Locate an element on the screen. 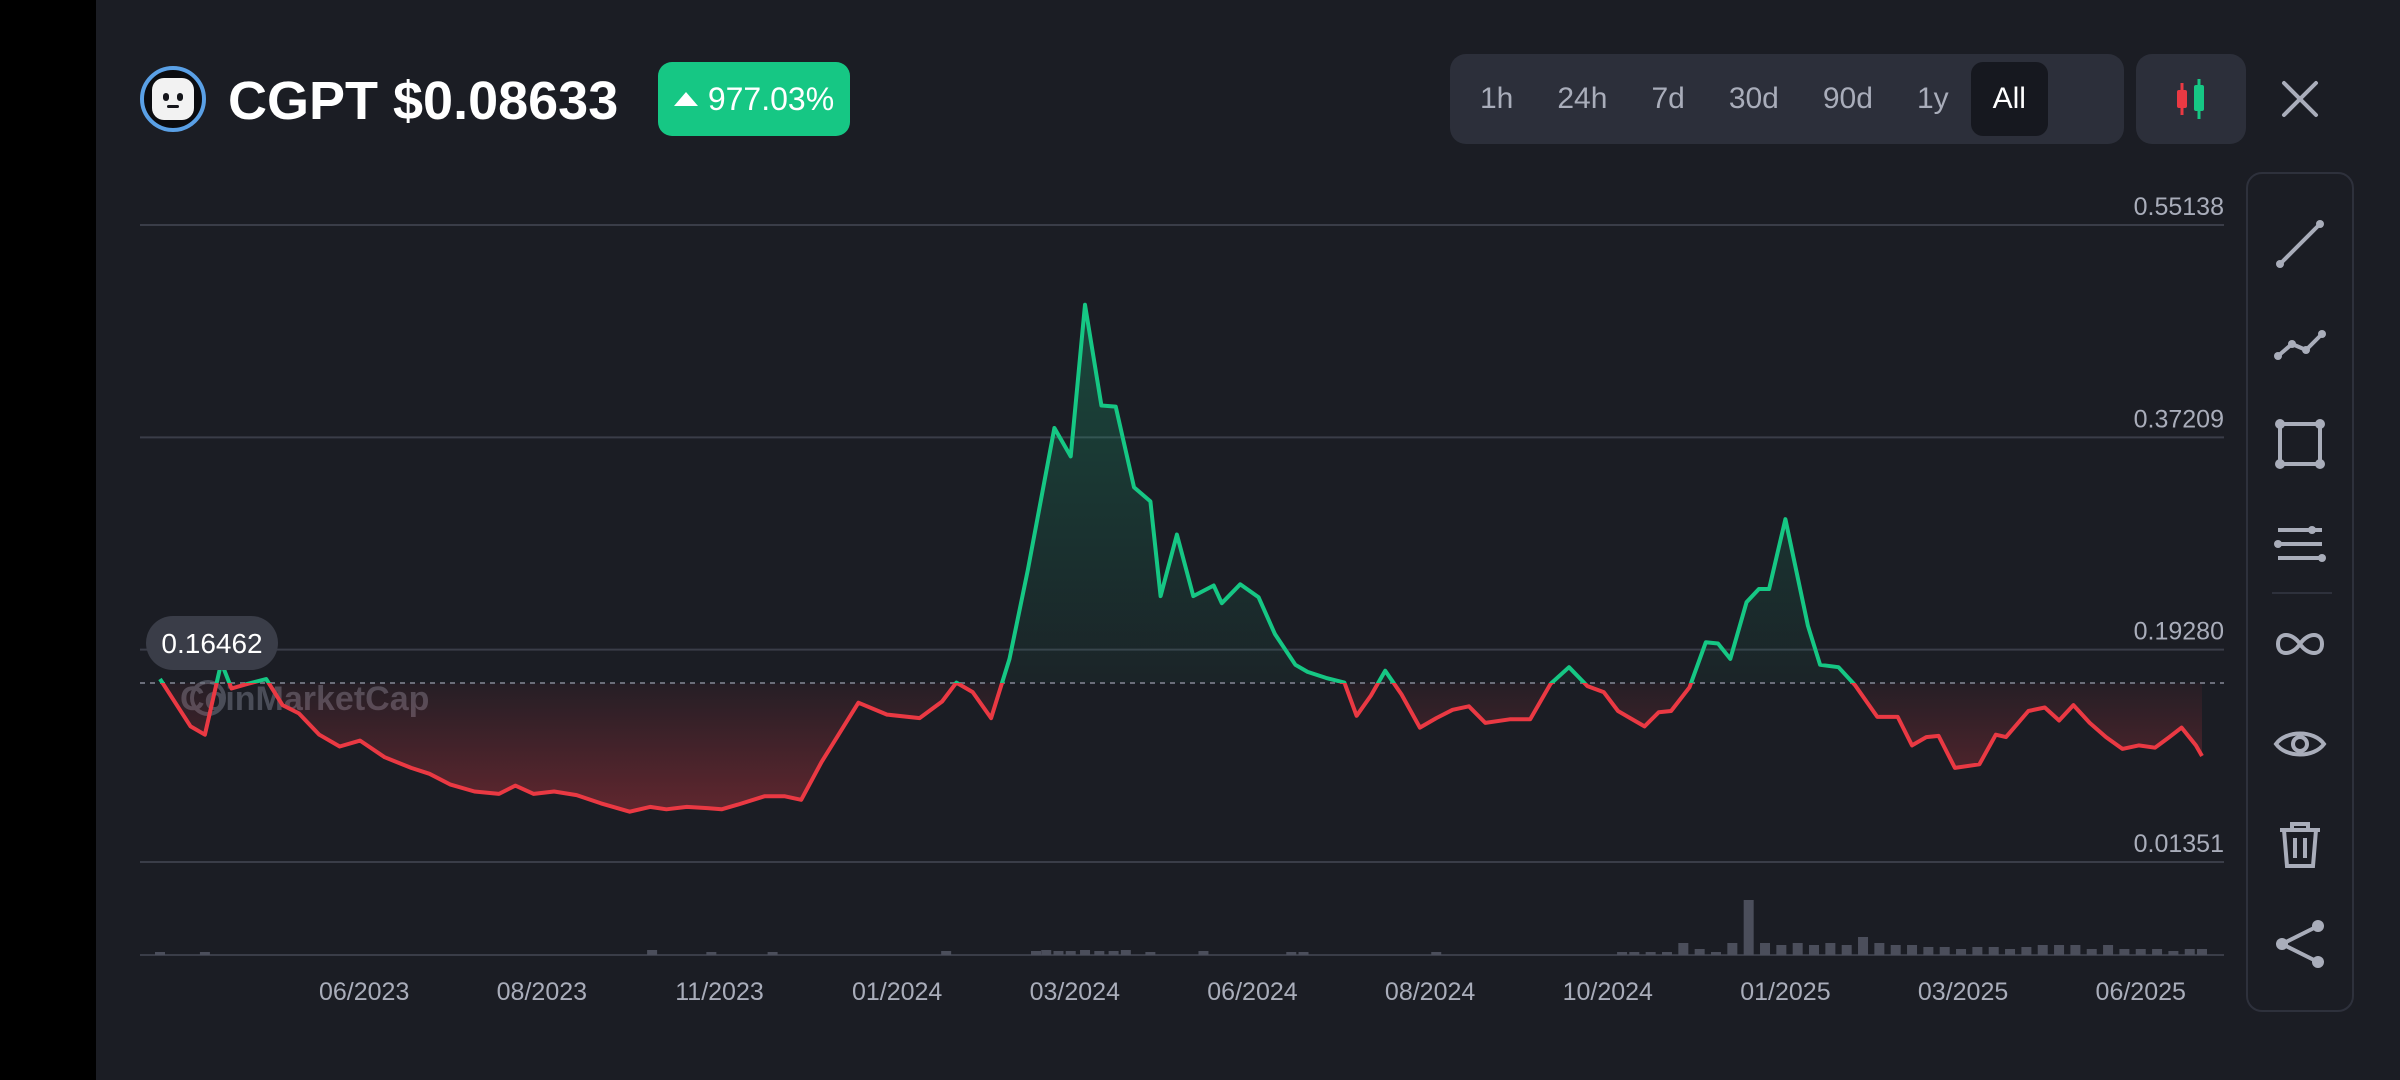  delete-drawings-button is located at coordinates (2300, 844).